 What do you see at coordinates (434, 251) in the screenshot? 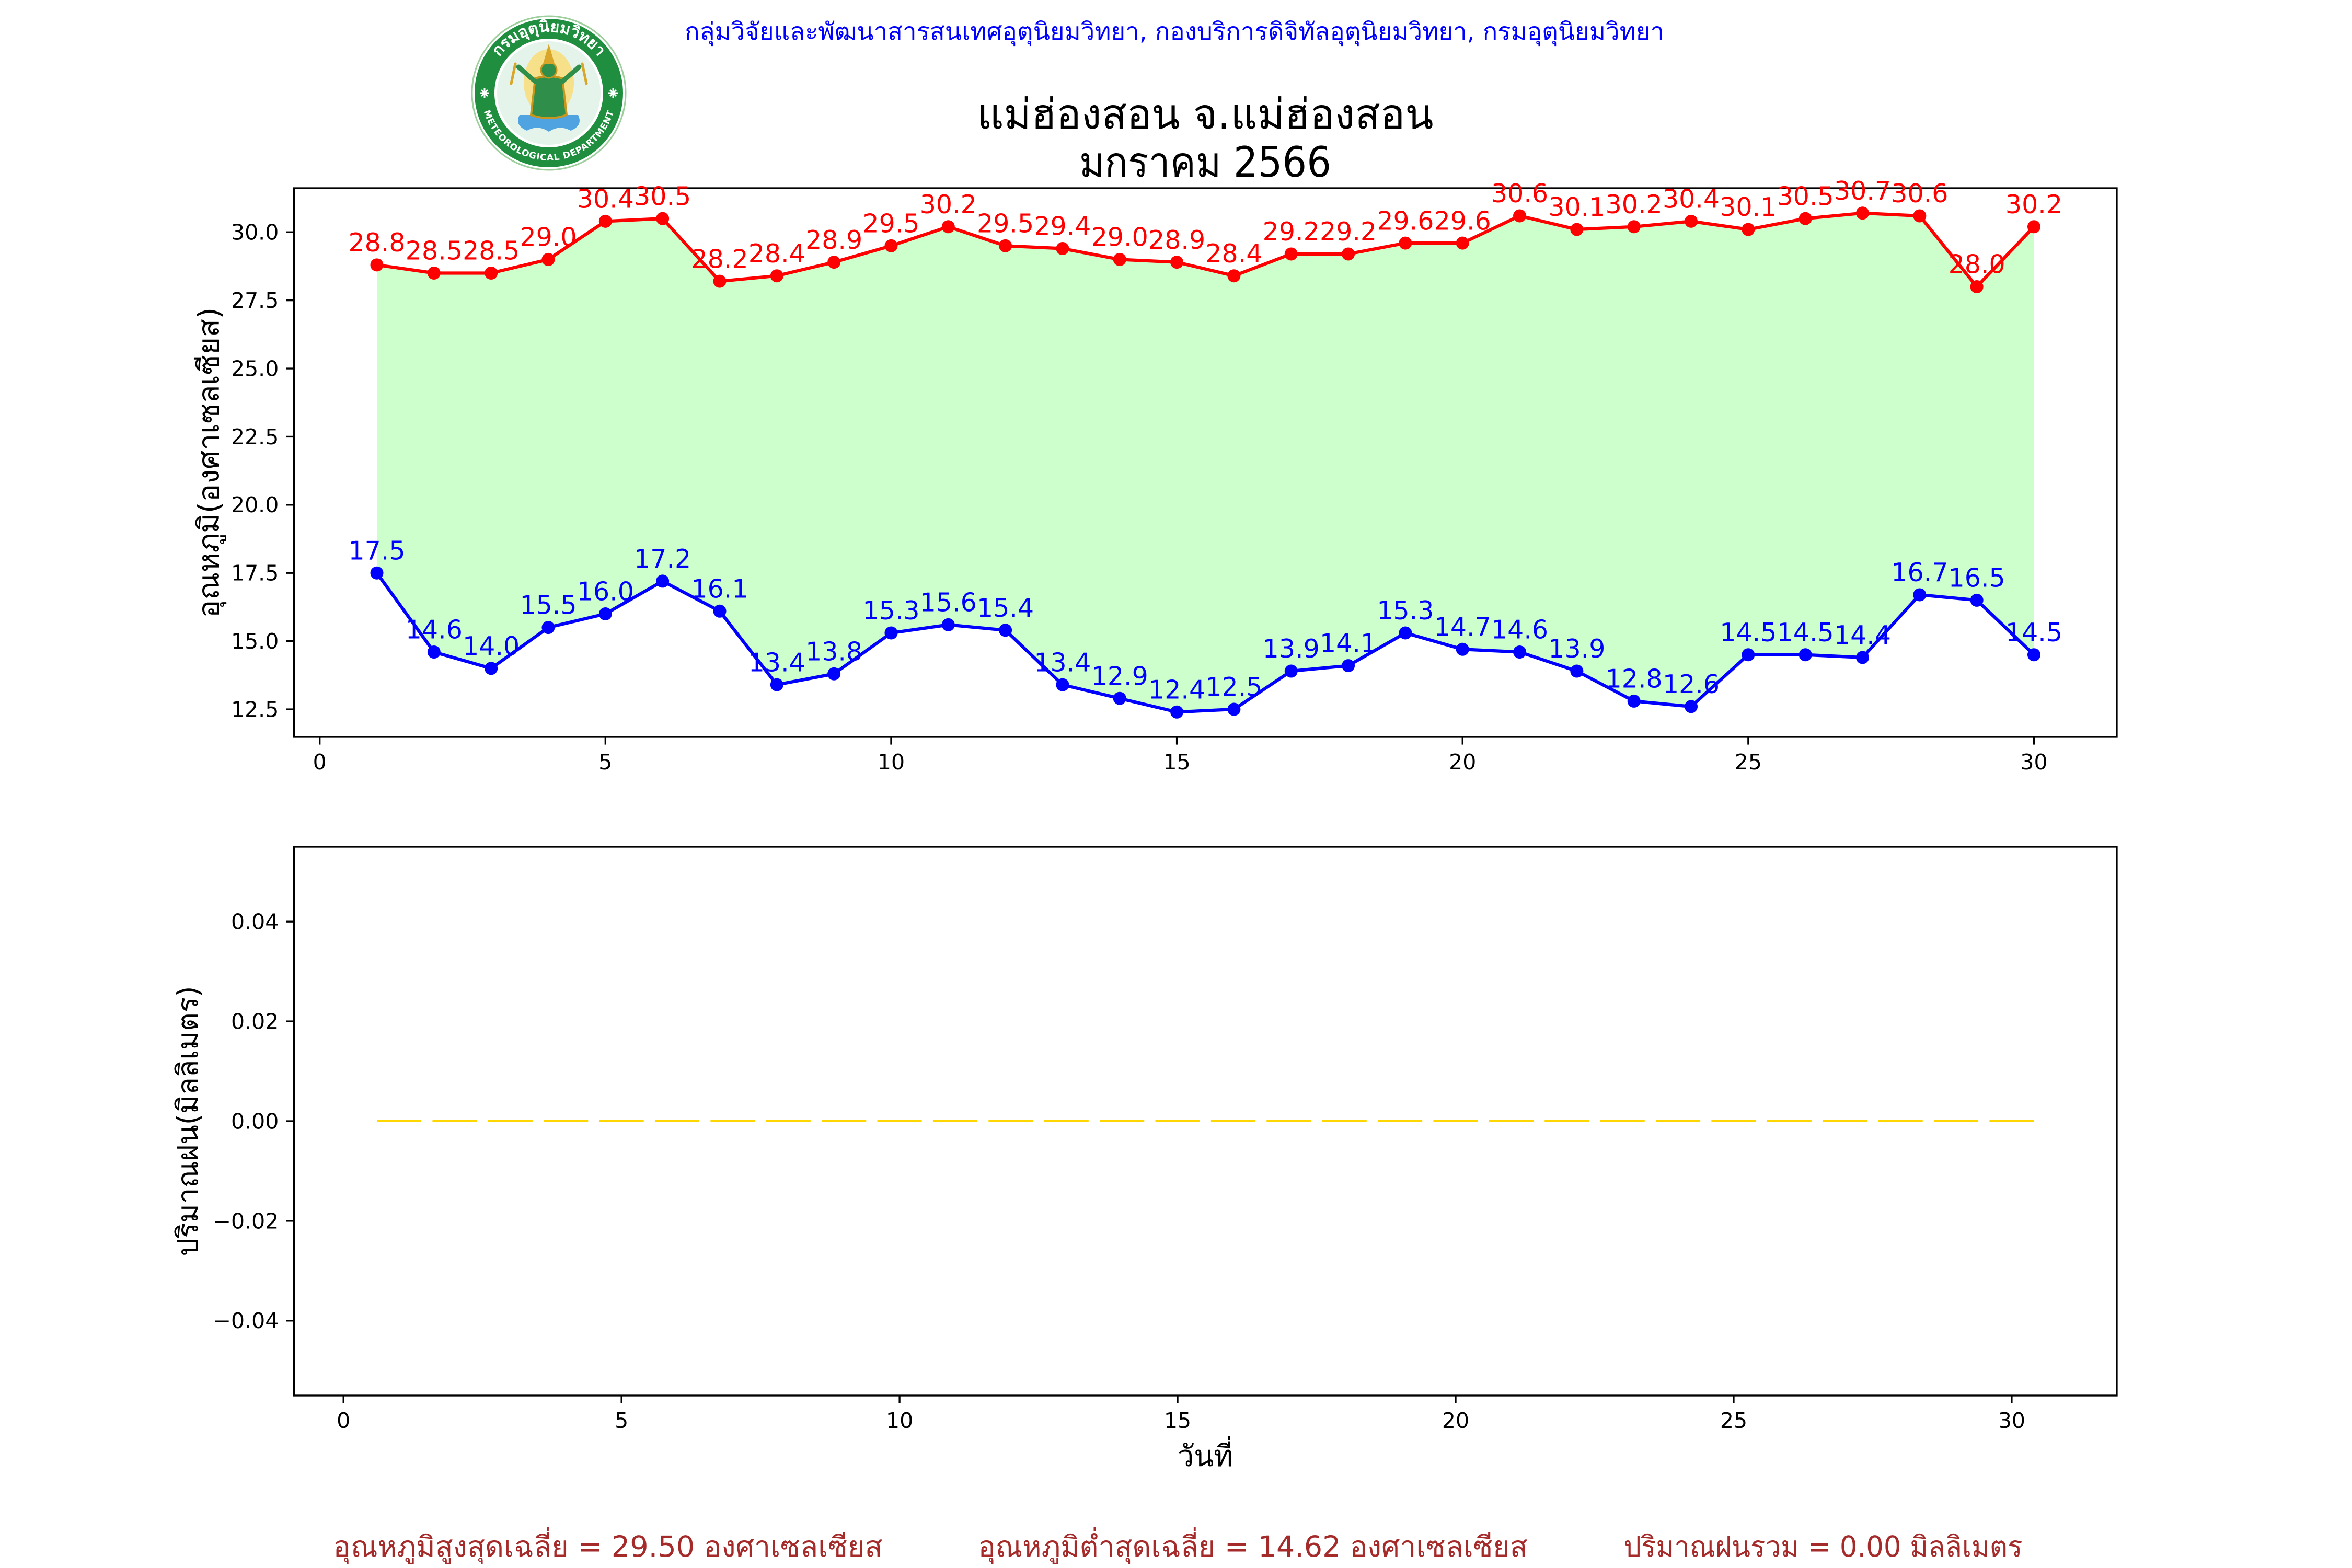
I see `max-temp-value-label: 28.5` at bounding box center [434, 251].